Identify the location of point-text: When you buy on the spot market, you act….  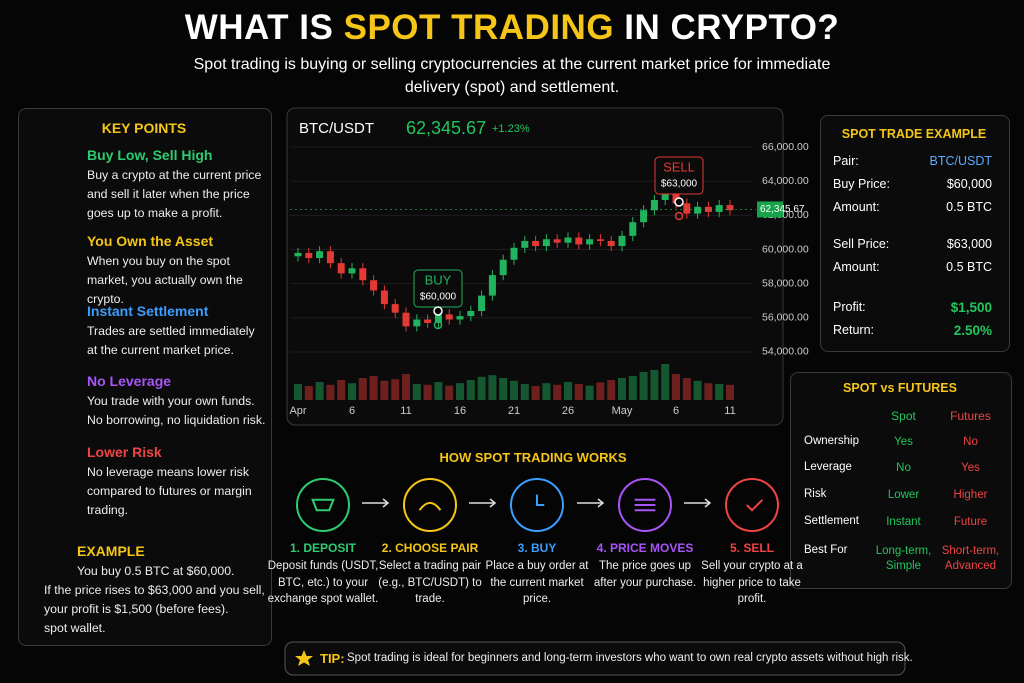
(165, 280).